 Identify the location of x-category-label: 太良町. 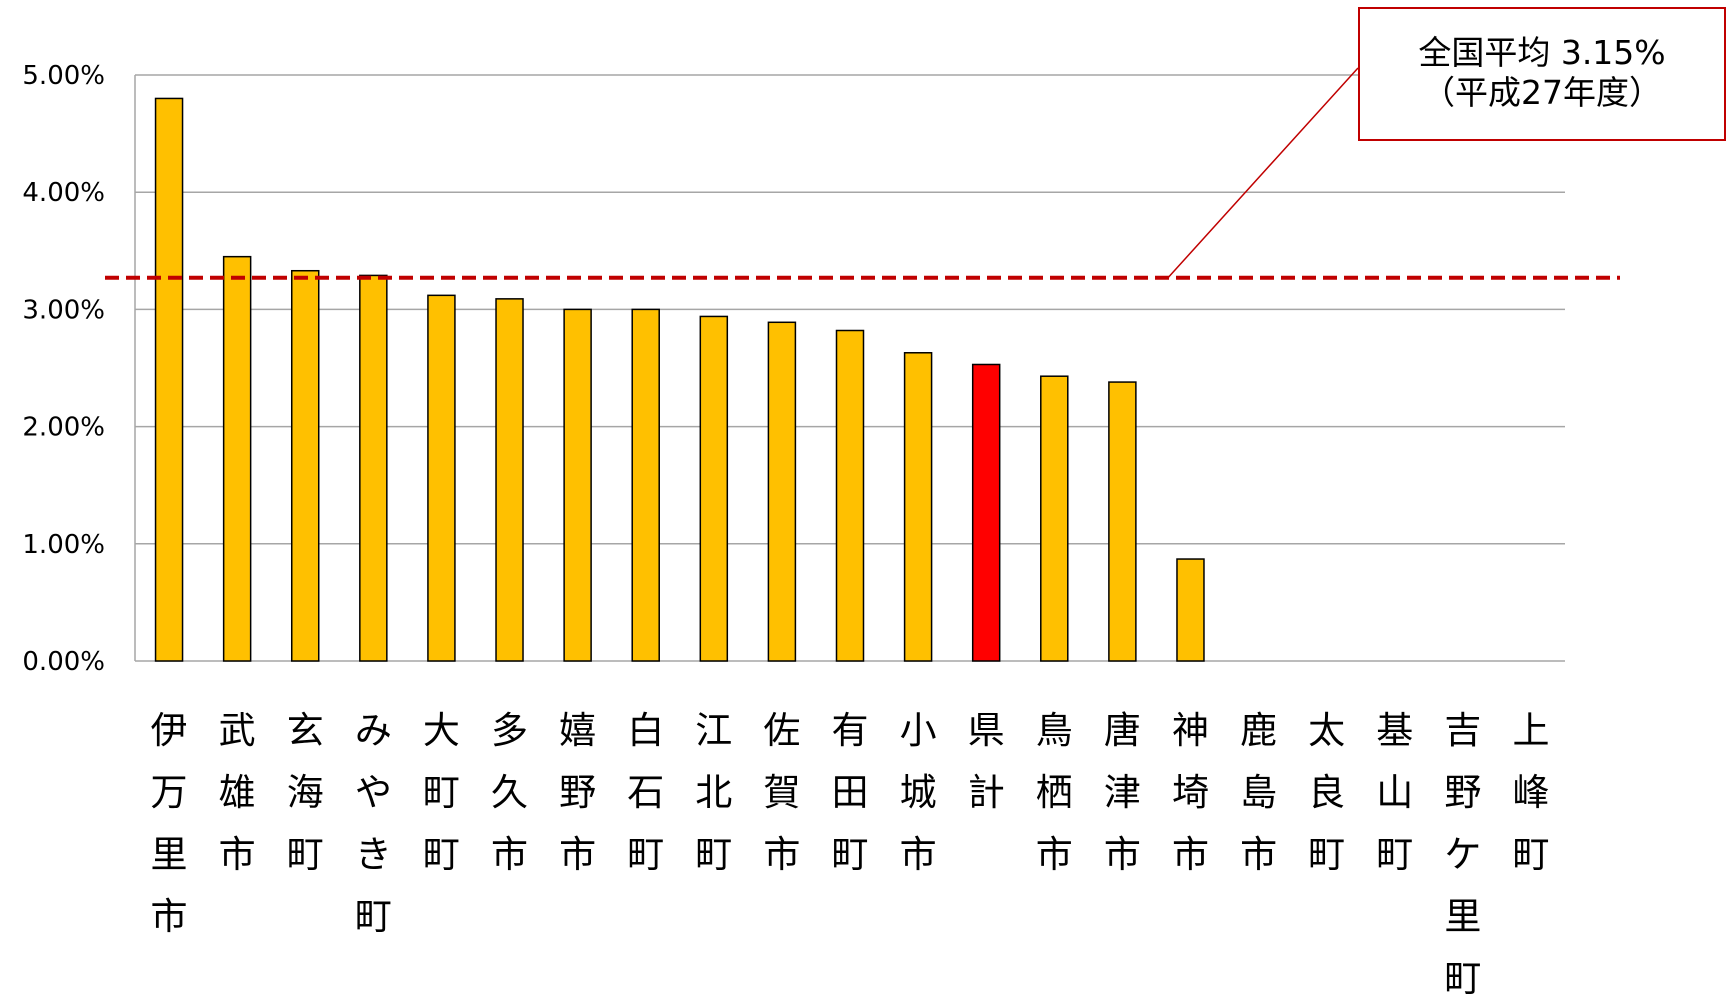
(1326, 792).